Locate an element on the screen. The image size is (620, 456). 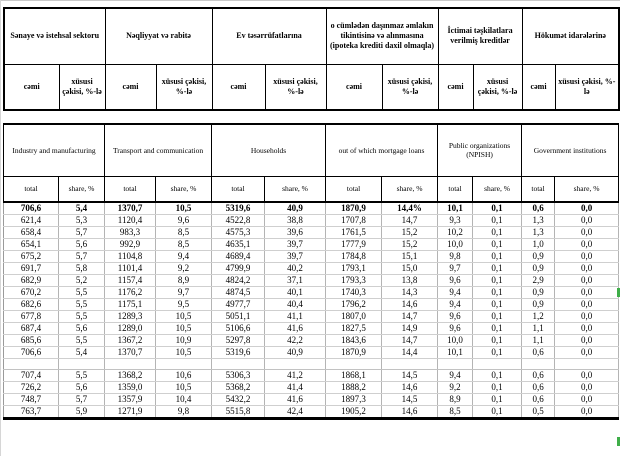
data-cell: 38,8 is located at coordinates (295, 220).